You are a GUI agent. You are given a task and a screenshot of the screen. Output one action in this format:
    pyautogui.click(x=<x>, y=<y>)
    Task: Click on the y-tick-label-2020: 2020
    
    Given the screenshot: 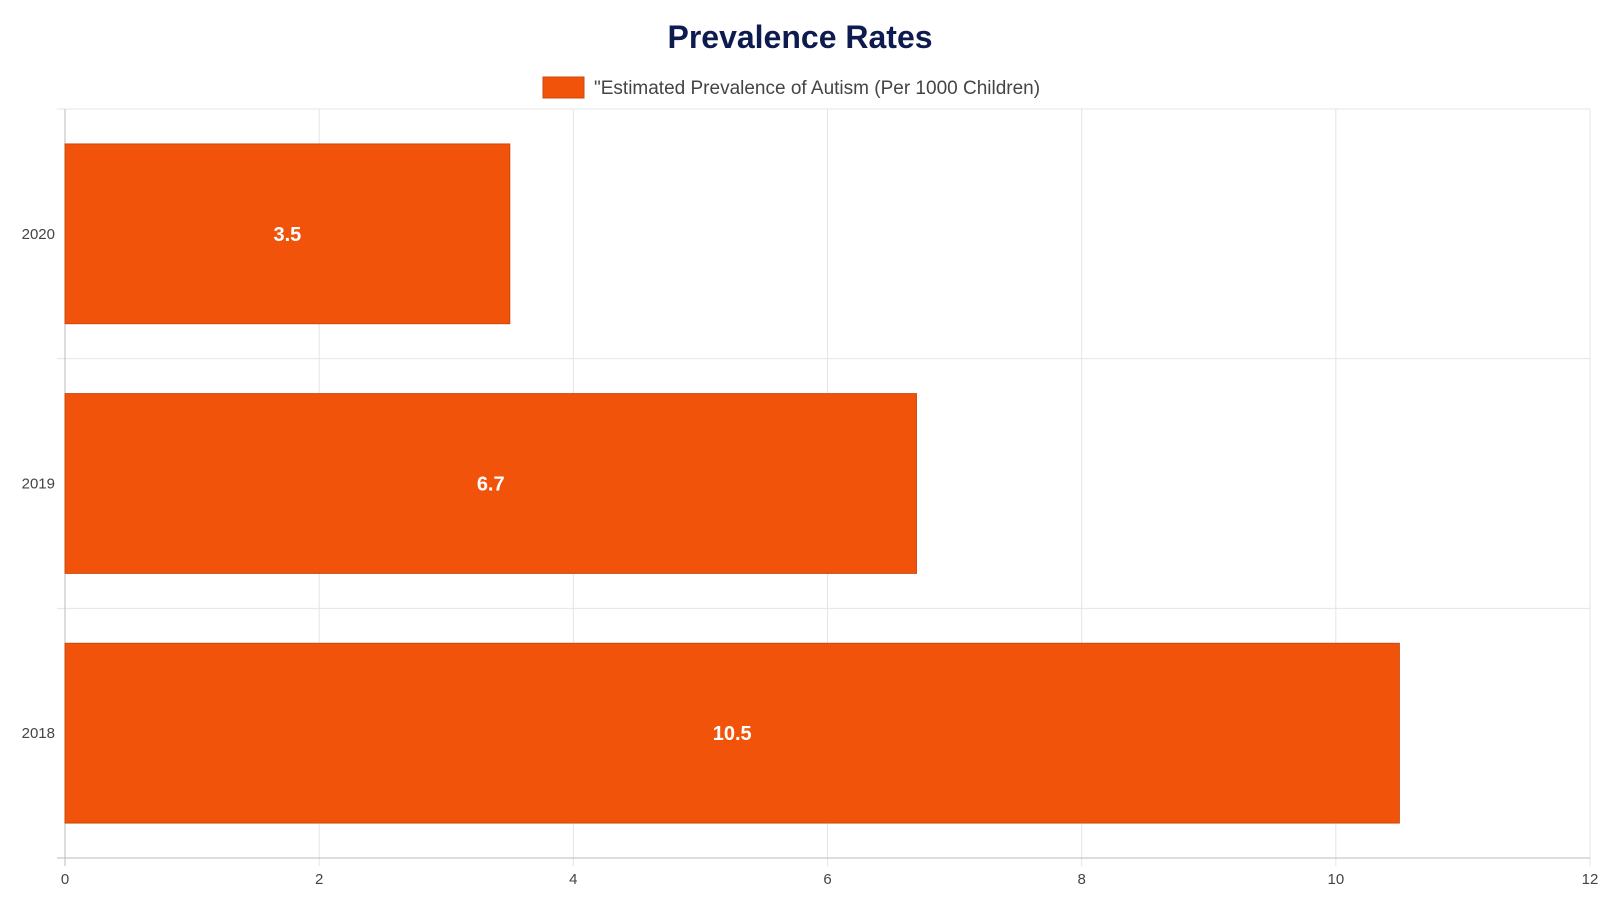 What is the action you would take?
    pyautogui.click(x=38, y=234)
    